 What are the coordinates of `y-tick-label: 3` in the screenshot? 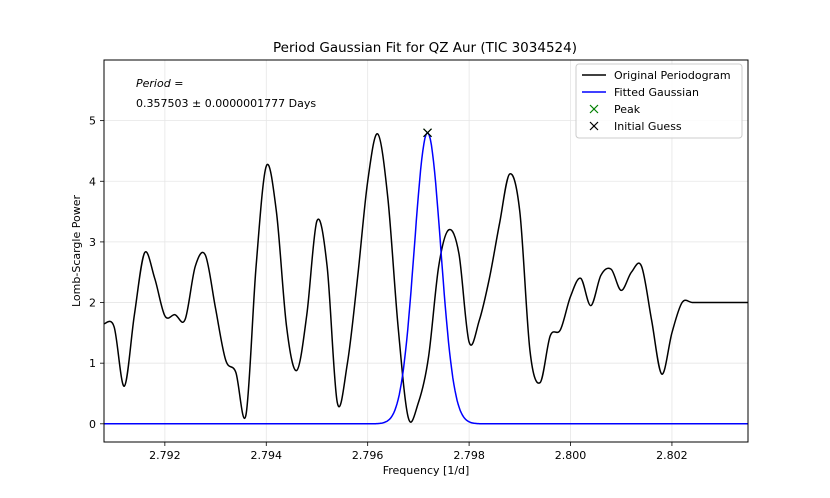 It's located at (92, 242).